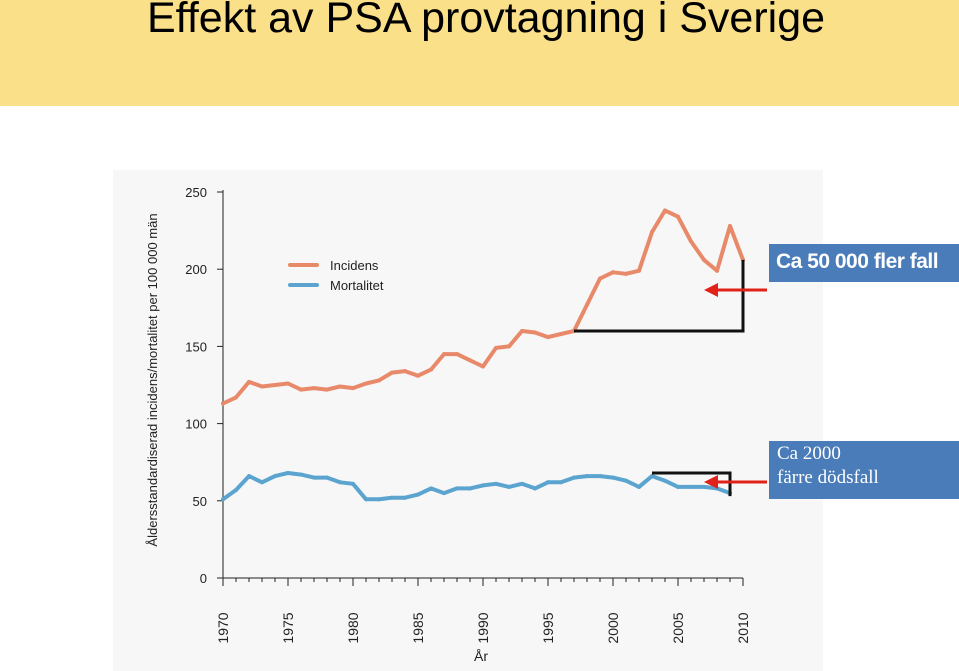 The height and width of the screenshot is (671, 959). I want to click on data-point-mortalitet-1977, so click(314, 477).